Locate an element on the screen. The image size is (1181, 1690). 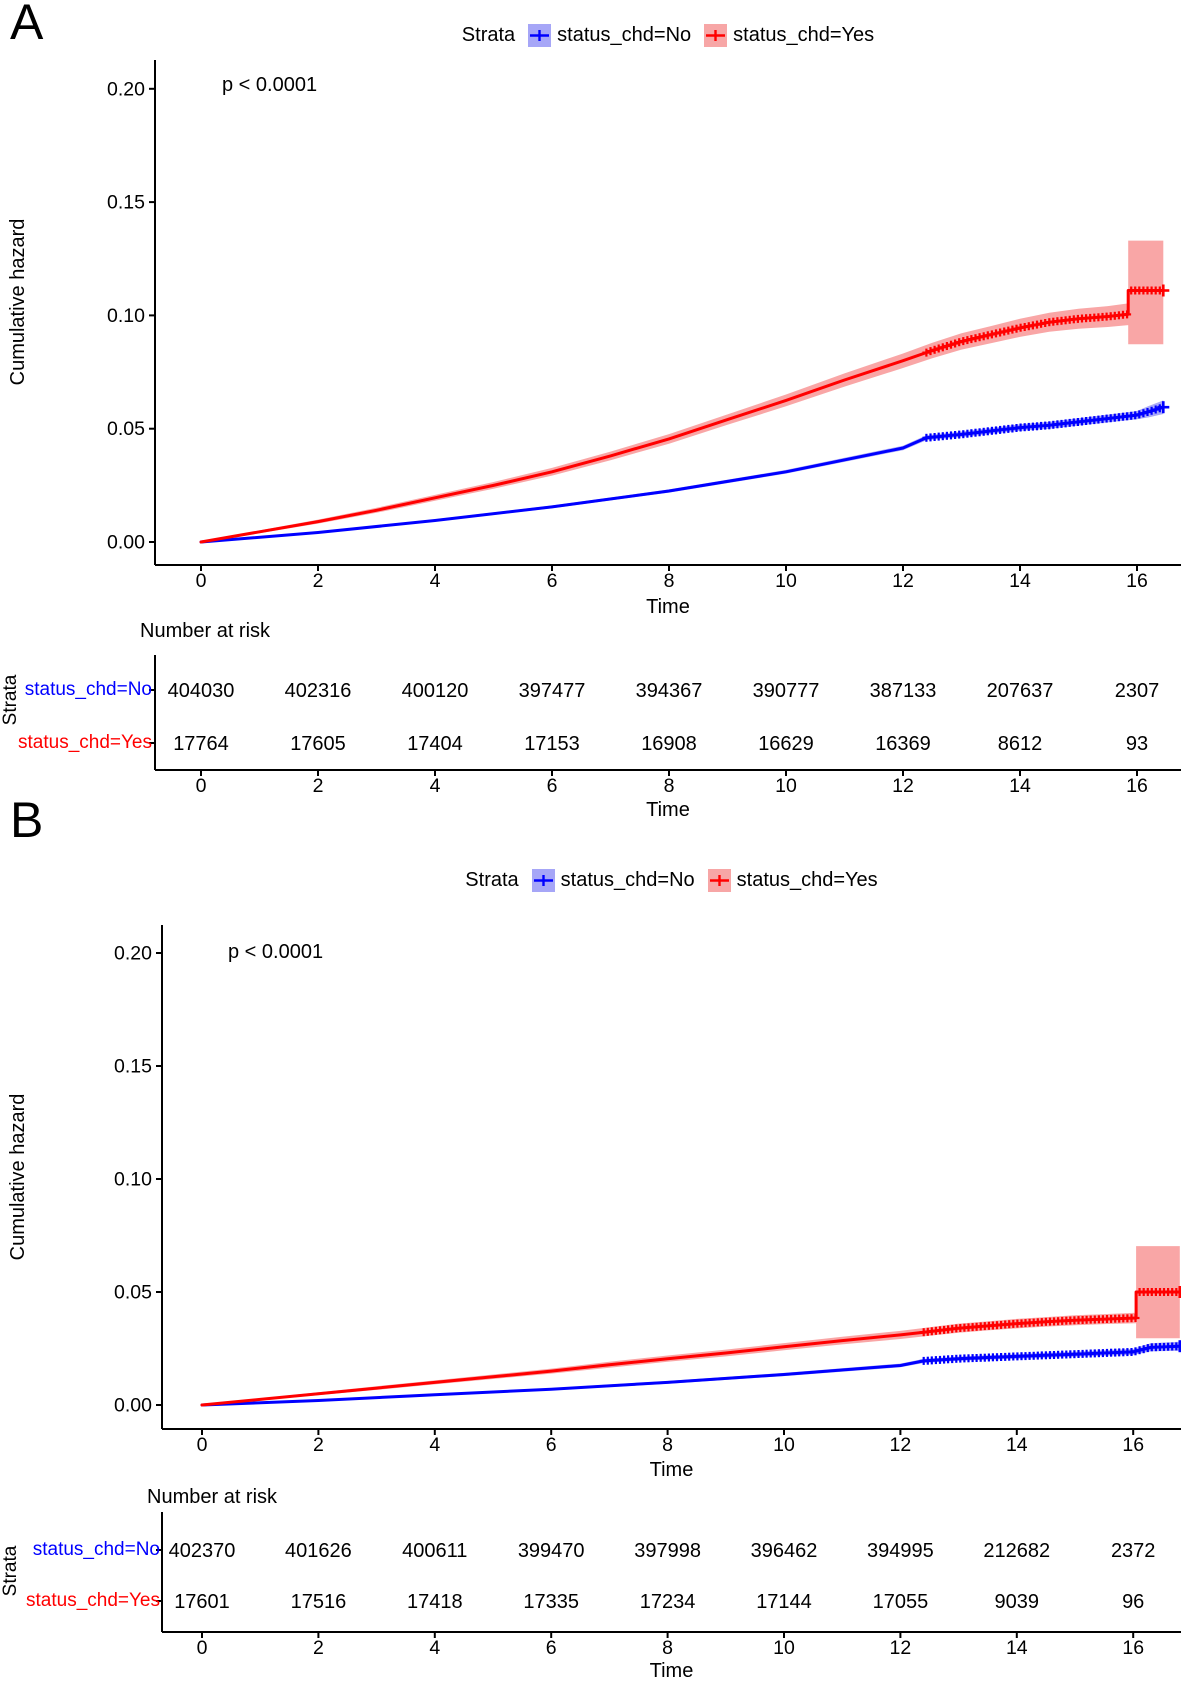
risk-value: 402370 is located at coordinates (202, 1551).